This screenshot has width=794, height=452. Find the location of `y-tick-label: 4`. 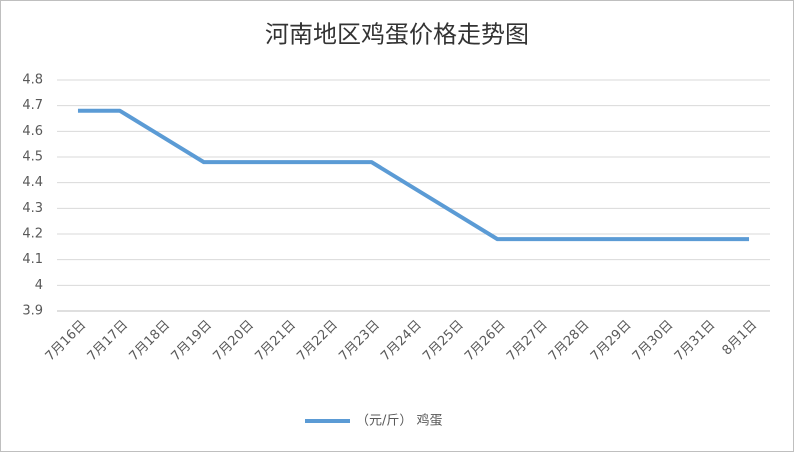

y-tick-label: 4 is located at coordinates (39, 285).